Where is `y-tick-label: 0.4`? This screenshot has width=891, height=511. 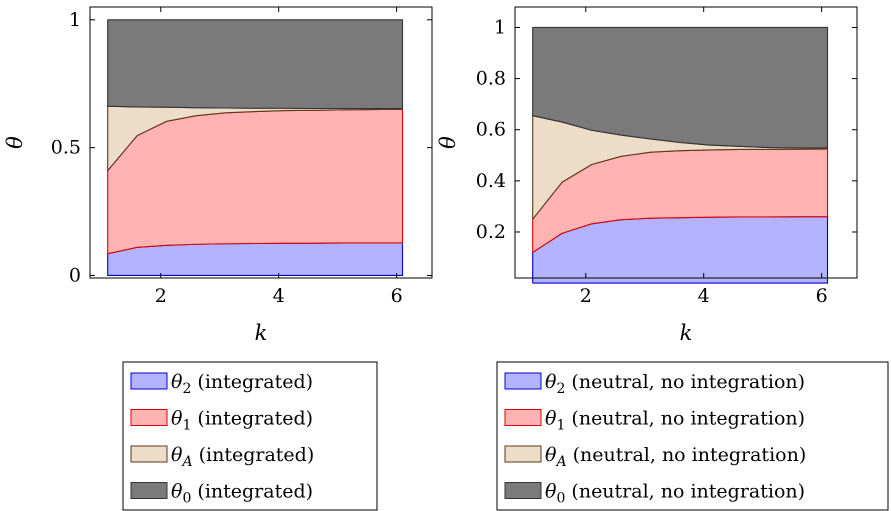 y-tick-label: 0.4 is located at coordinates (491, 181).